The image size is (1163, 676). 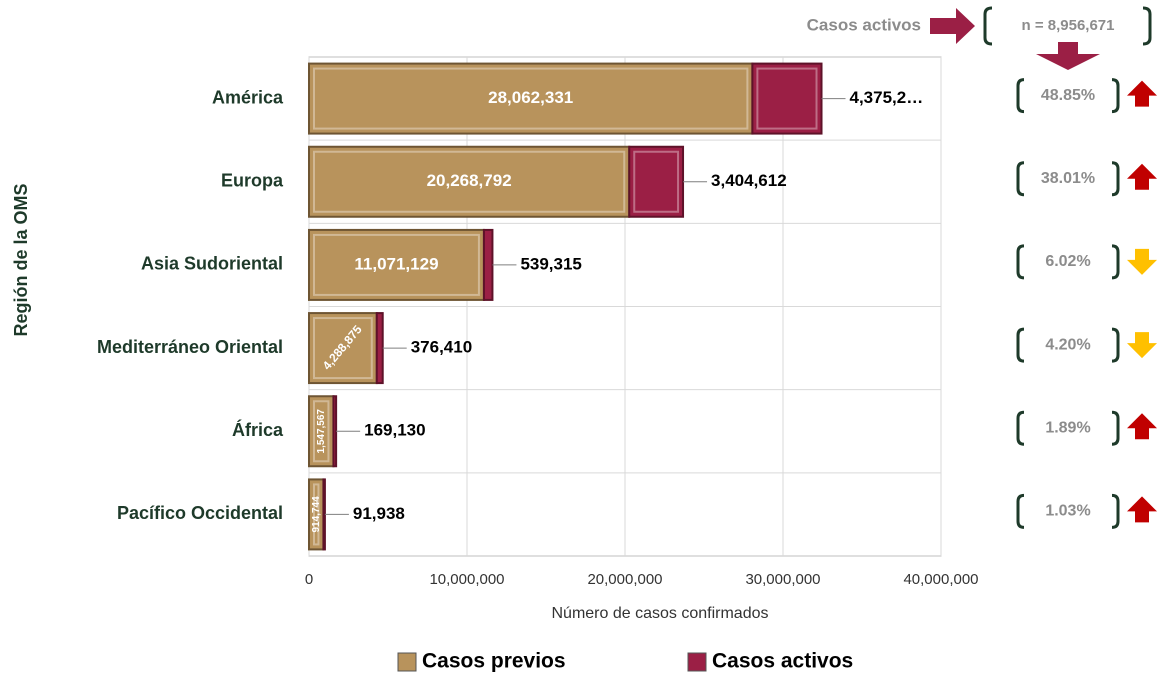 What do you see at coordinates (441, 347) in the screenshot?
I see `bar-value-label: 376,410` at bounding box center [441, 347].